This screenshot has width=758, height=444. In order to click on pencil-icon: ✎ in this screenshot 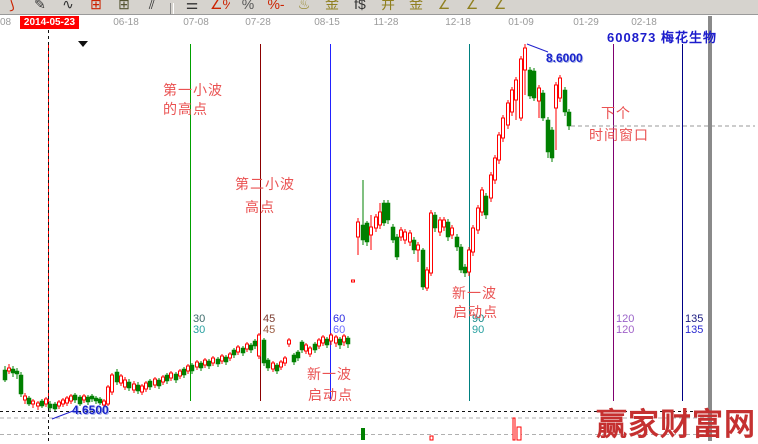, I will do `click(40, 7)`.